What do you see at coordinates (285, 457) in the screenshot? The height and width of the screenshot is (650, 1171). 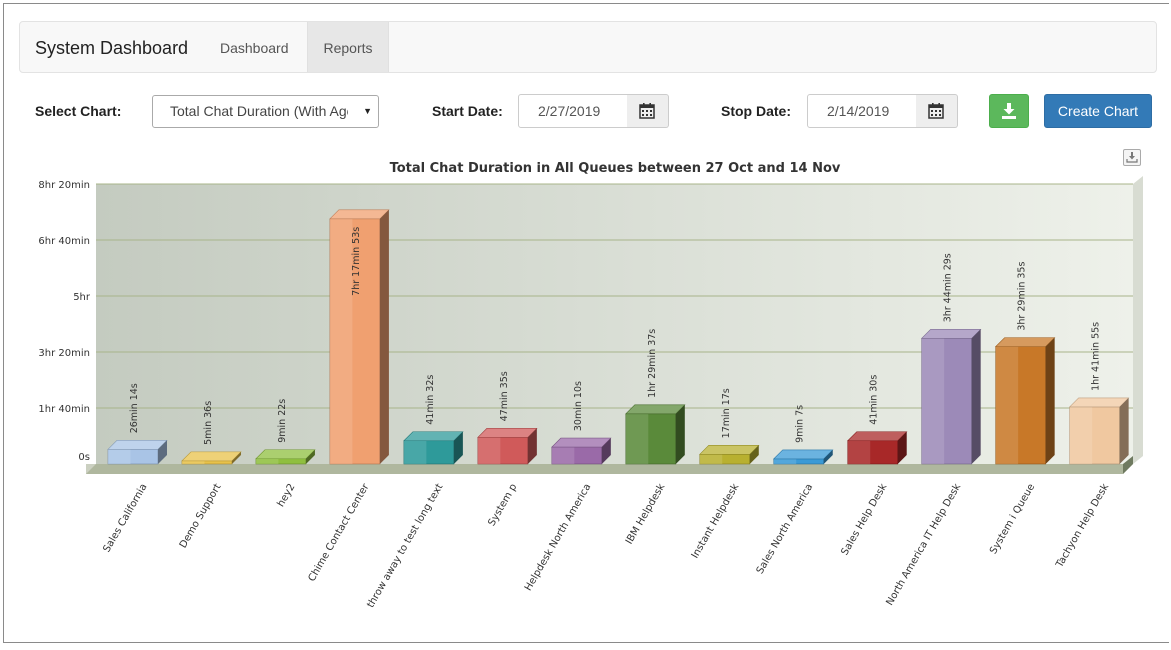 I see `bar-hey2` at bounding box center [285, 457].